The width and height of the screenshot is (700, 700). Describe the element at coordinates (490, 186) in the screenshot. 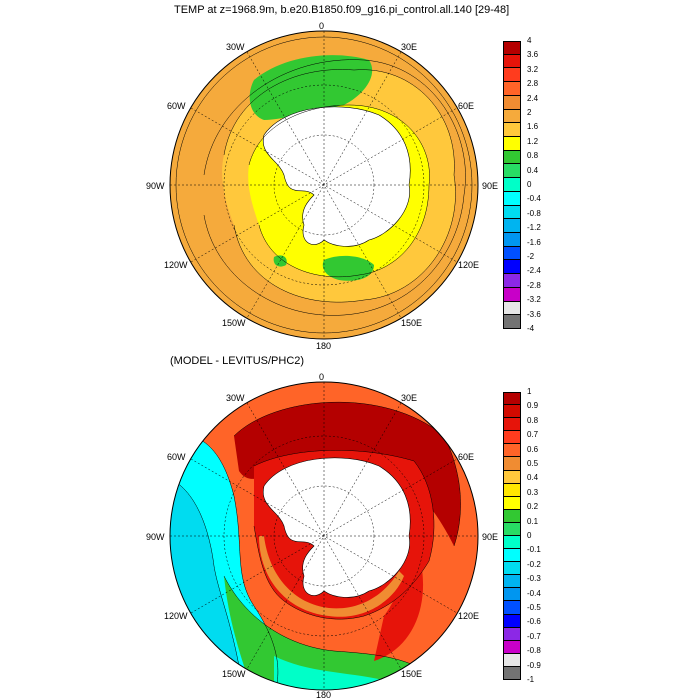

I see `top-lon-label-90e: 90E` at that location.